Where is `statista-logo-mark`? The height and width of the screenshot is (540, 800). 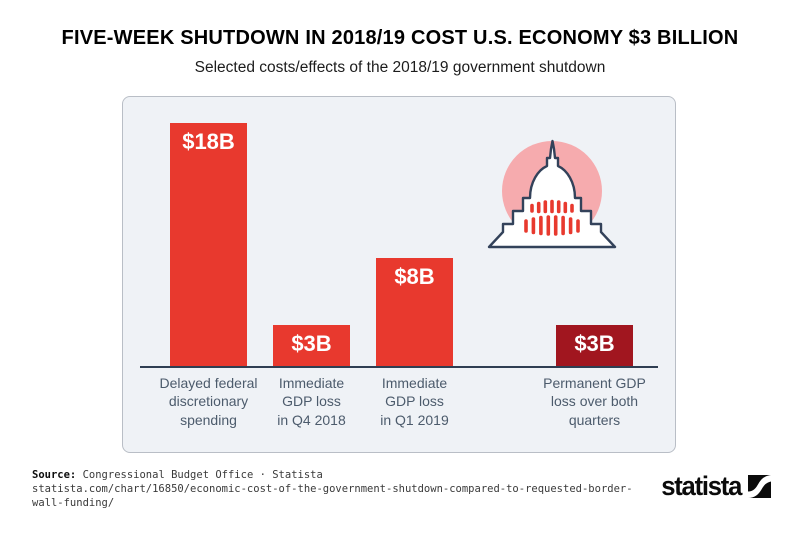 statista-logo-mark is located at coordinates (759, 486).